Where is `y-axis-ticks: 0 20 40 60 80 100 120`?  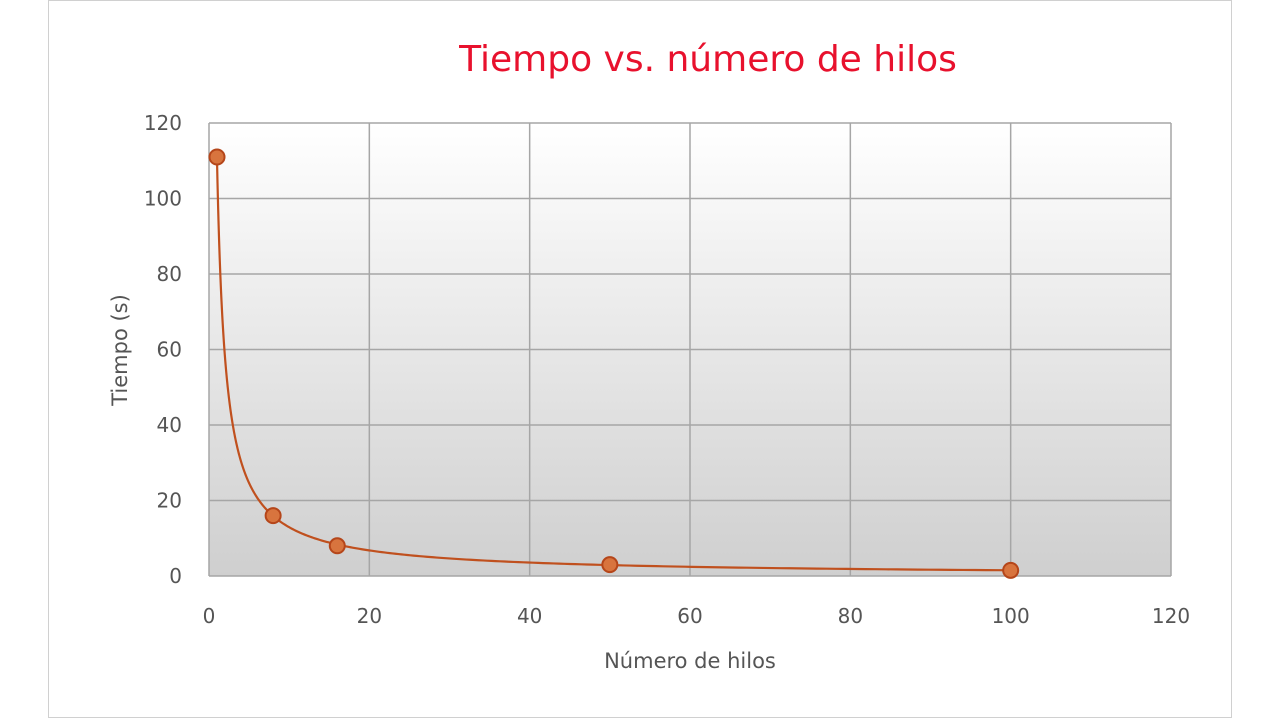
y-axis-ticks: 0 20 40 60 80 100 120 is located at coordinates (163, 349).